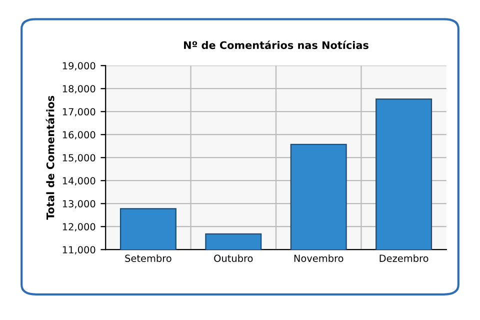 The width and height of the screenshot is (480, 320). What do you see at coordinates (79, 135) in the screenshot?
I see `y-tick-label: 16,000` at bounding box center [79, 135].